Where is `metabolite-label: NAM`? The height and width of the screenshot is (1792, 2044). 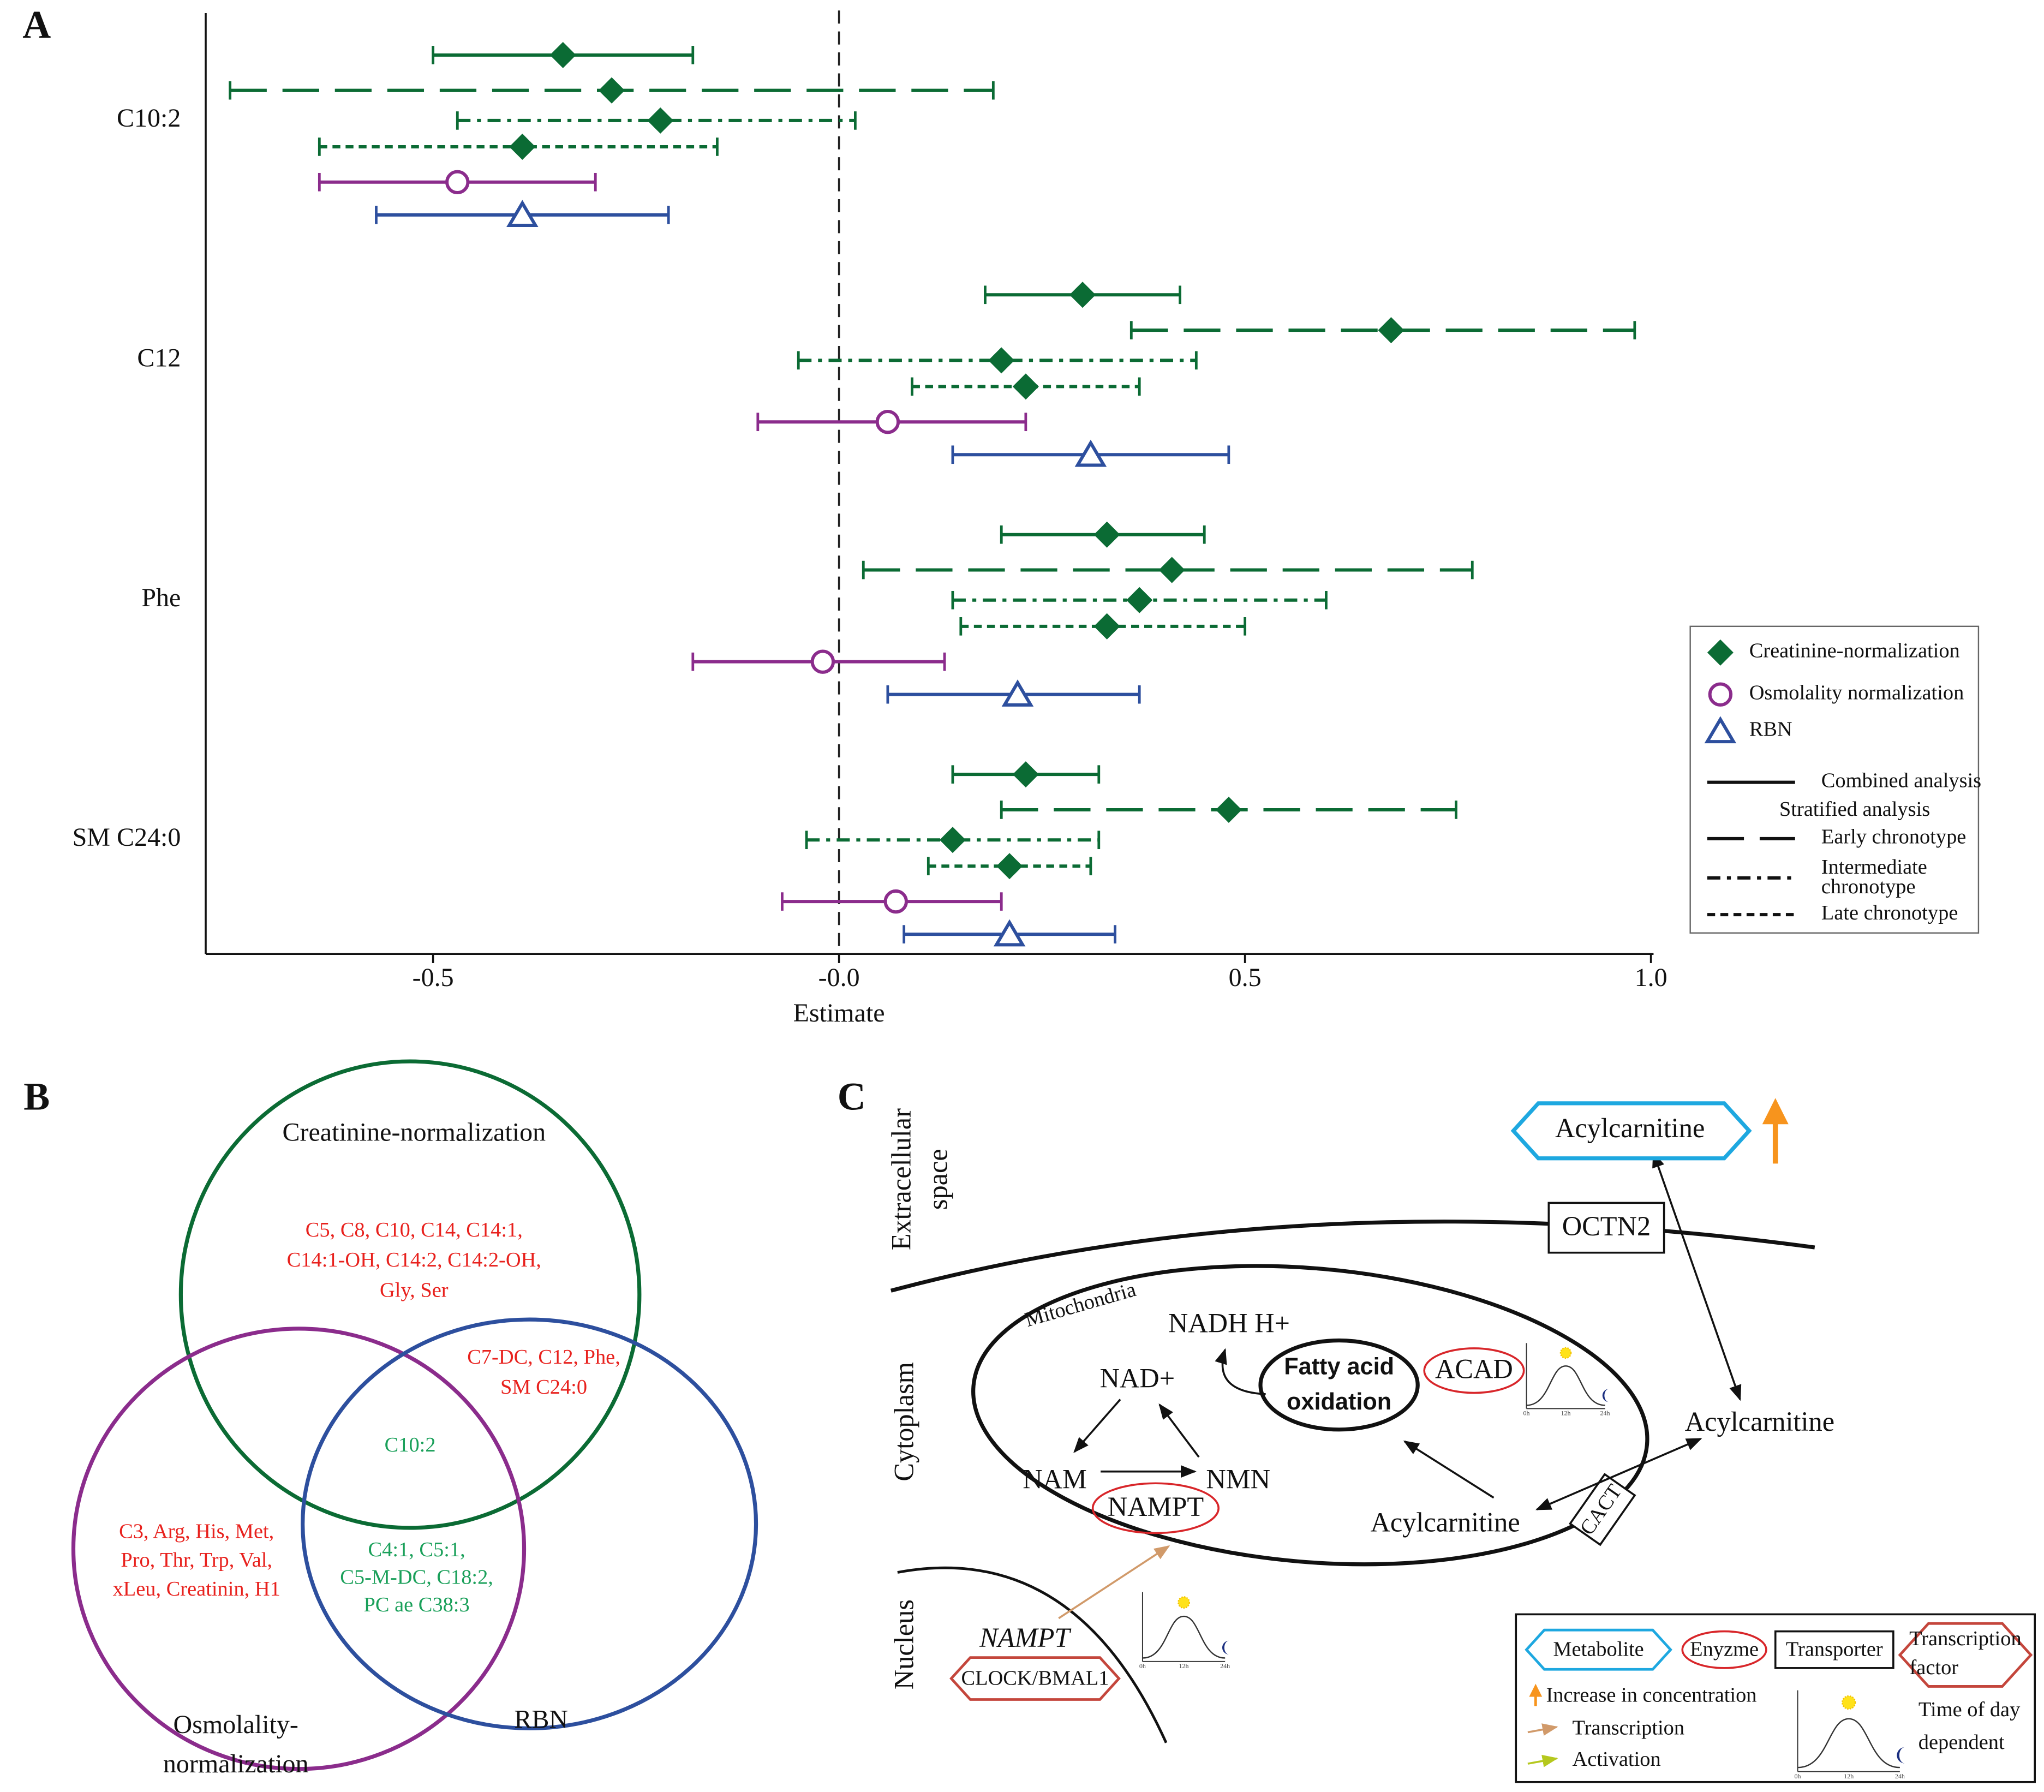 metabolite-label: NAM is located at coordinates (1055, 1479).